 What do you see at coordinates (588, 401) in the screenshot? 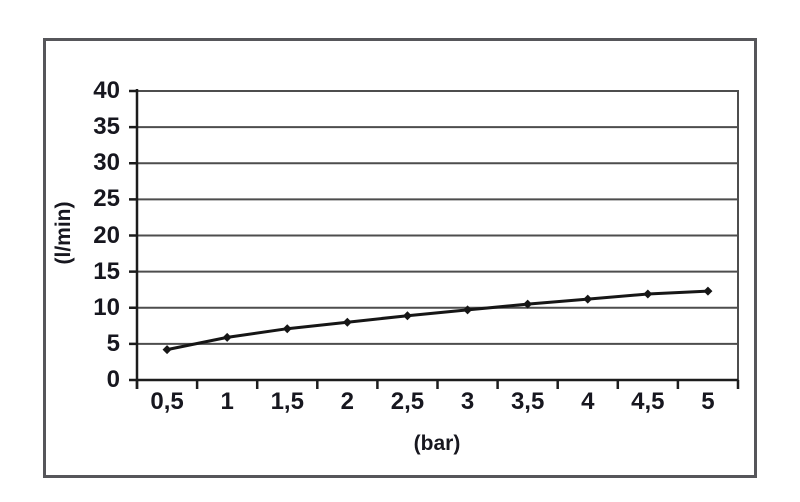
I see `x-tick-label: 4` at bounding box center [588, 401].